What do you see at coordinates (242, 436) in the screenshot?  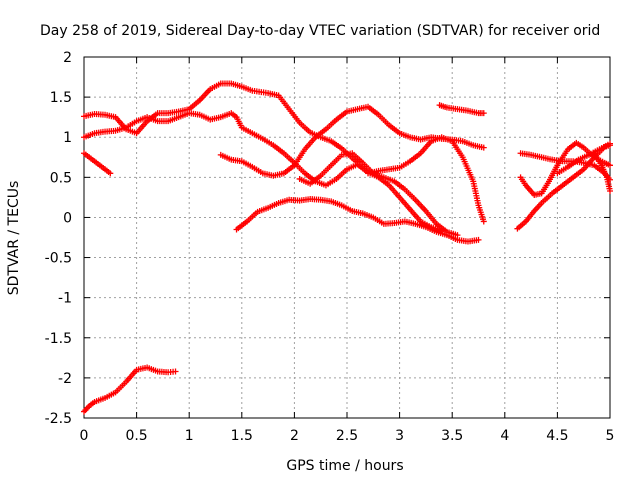 I see `x-tick-label: 1.5` at bounding box center [242, 436].